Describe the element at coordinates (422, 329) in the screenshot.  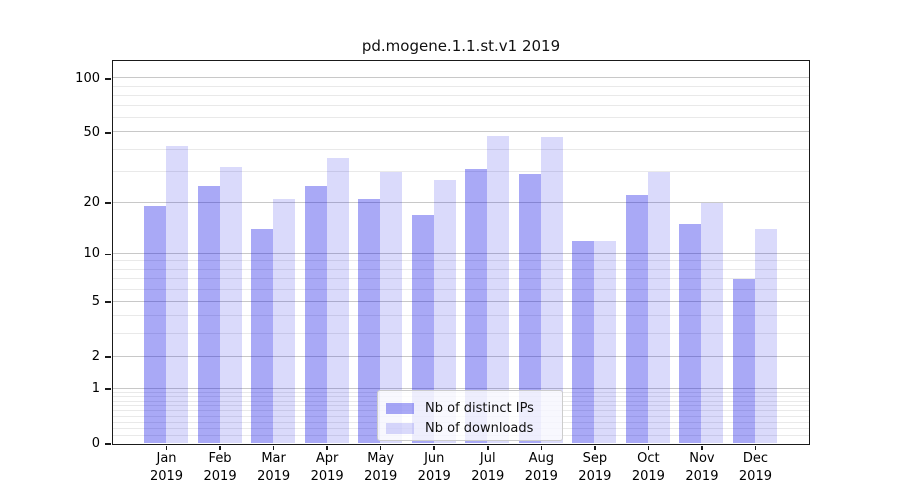
I see `bar-jun-distinct-ips` at that location.